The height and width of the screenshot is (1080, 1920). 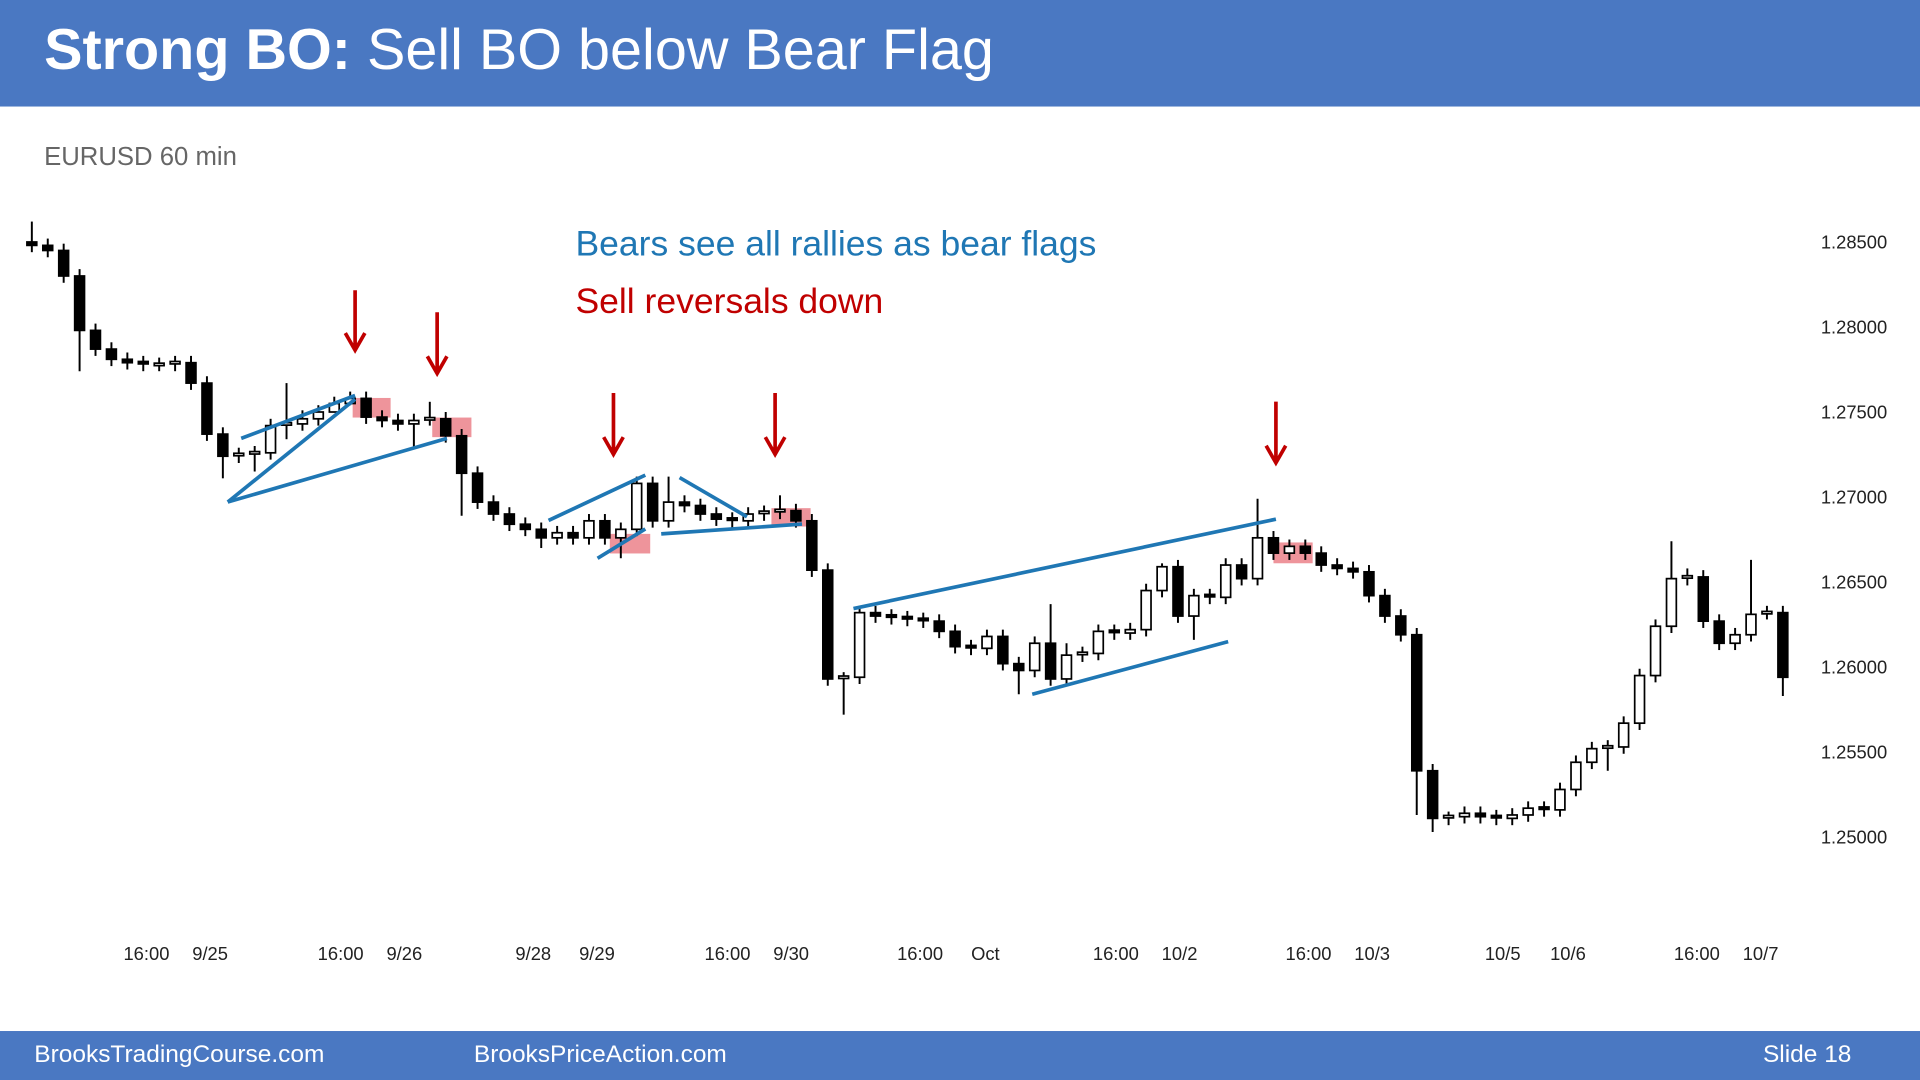 What do you see at coordinates (210, 953) in the screenshot?
I see `x-tick-label: 9/25` at bounding box center [210, 953].